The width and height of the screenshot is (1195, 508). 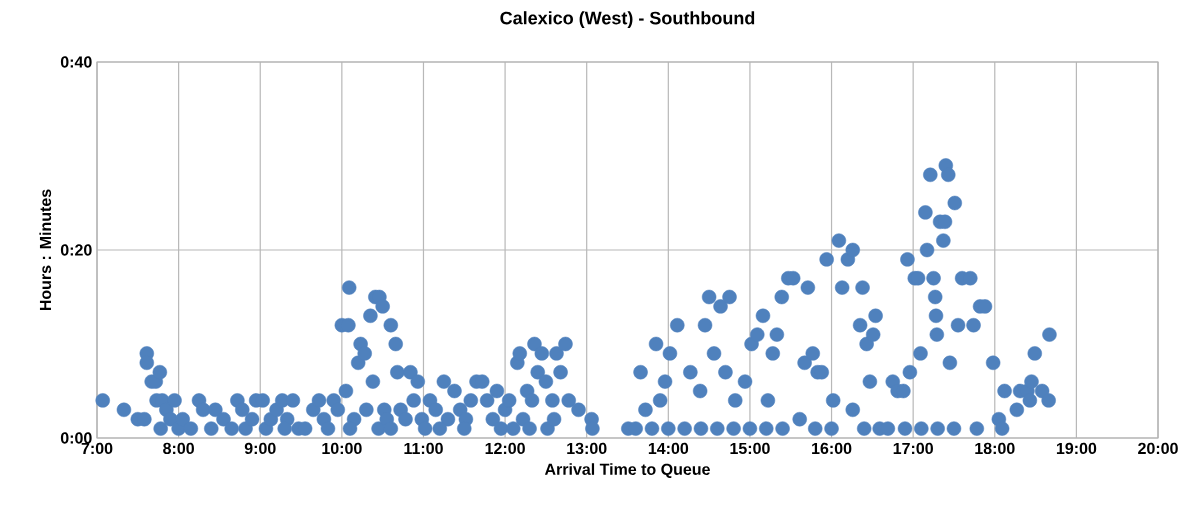 What do you see at coordinates (1076, 448) in the screenshot?
I see `x-tick-label: 19:00` at bounding box center [1076, 448].